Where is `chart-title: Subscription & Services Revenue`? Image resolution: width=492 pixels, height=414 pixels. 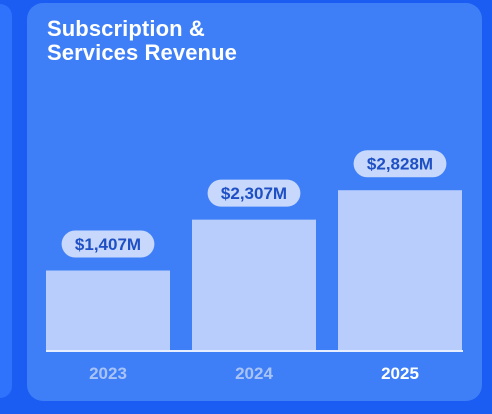 chart-title: Subscription & Services Revenue is located at coordinates (142, 40).